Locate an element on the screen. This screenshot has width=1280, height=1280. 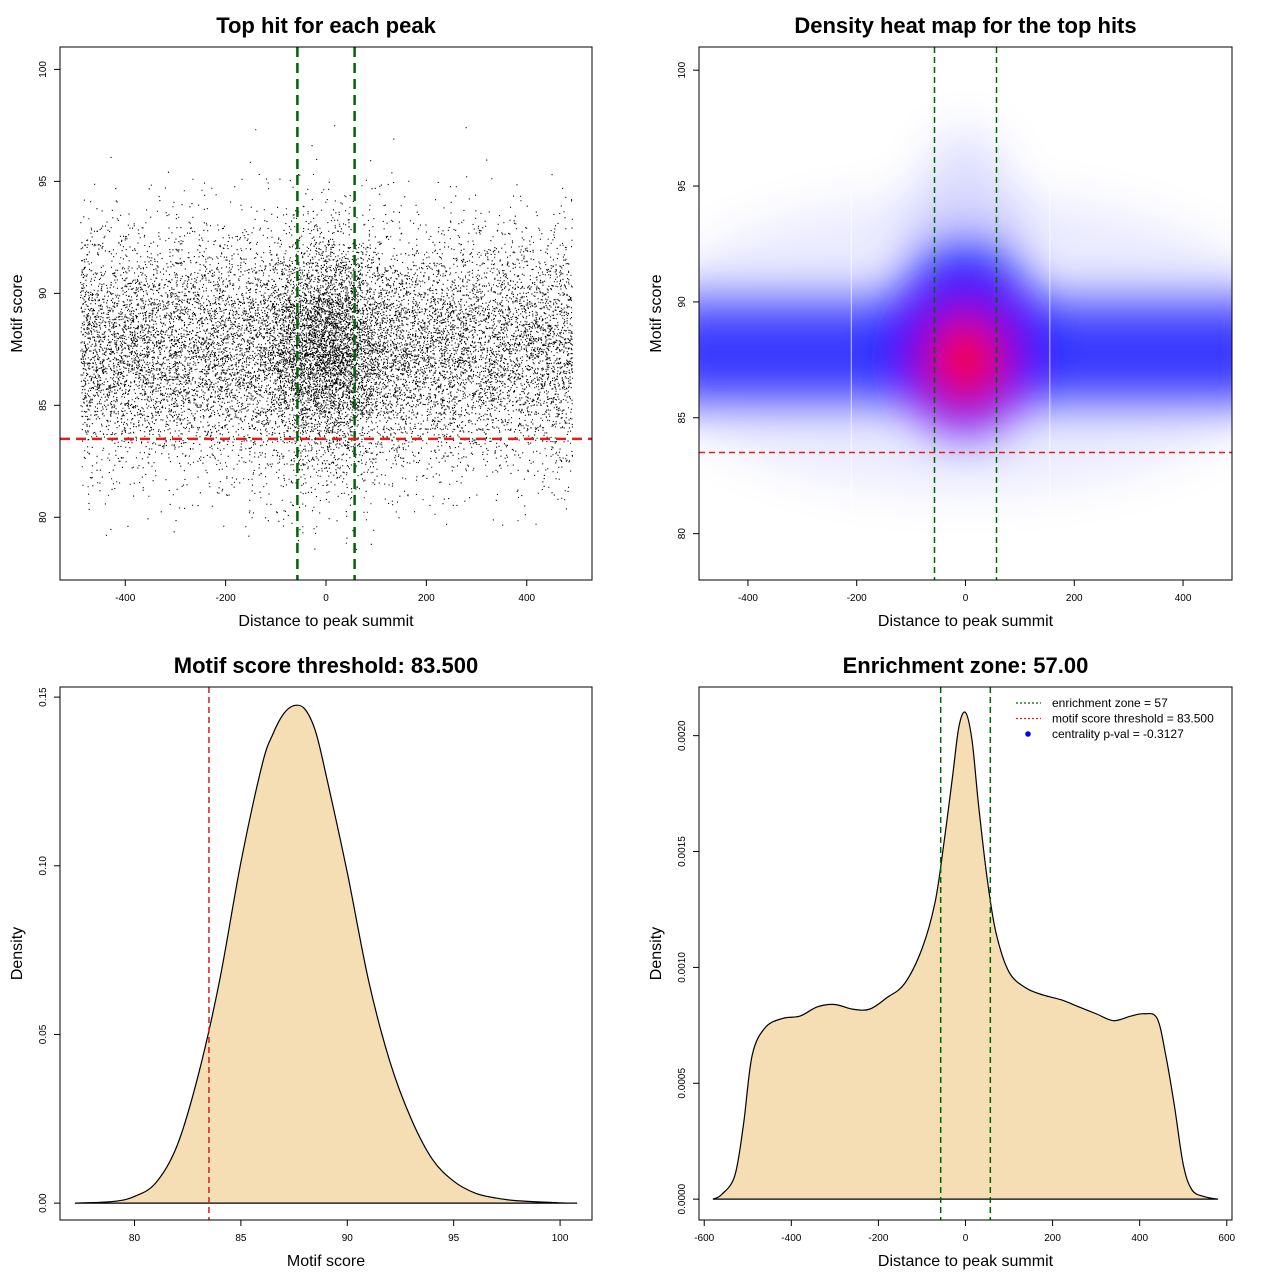
legend-marker-dot is located at coordinates (1028, 734).